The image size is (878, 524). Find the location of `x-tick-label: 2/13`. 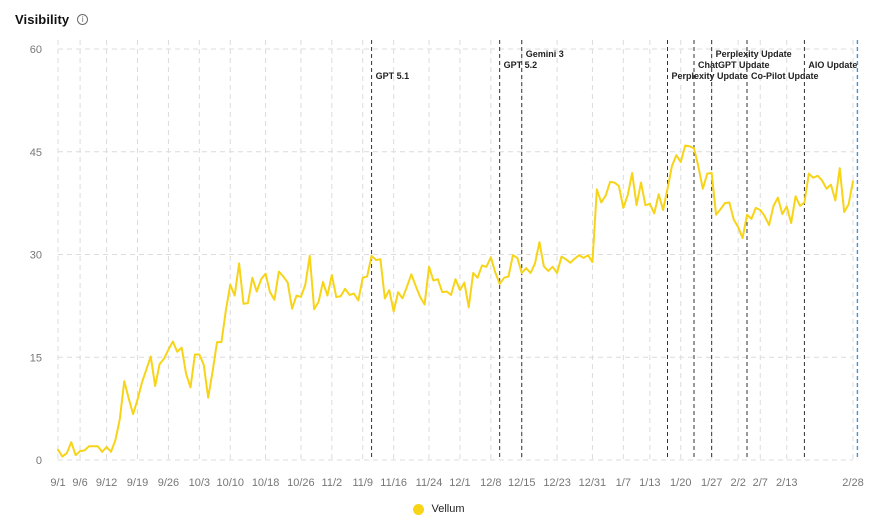

x-tick-label: 2/13 is located at coordinates (786, 483).